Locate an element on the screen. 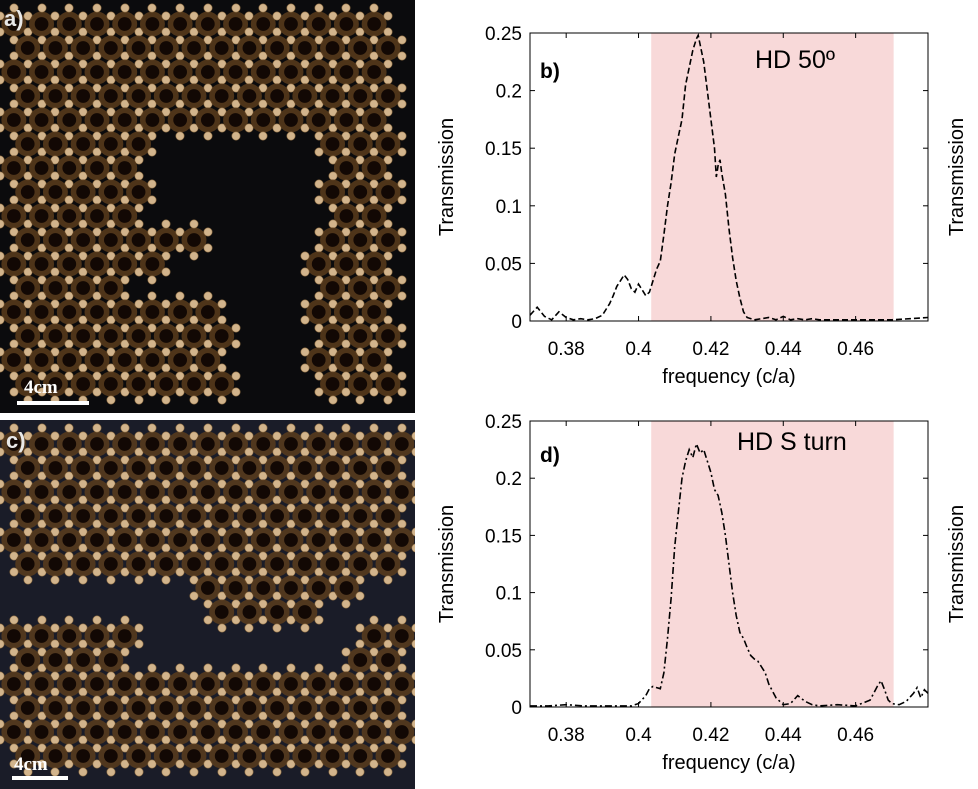 This screenshot has width=978, height=789. panel-label-b: b) is located at coordinates (550, 71).